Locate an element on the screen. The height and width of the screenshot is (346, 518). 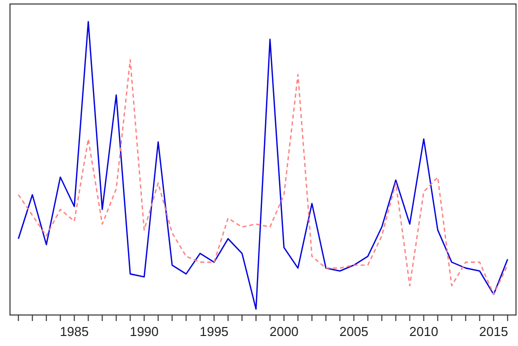
x-tick-label: 2005 is located at coordinates (353, 331).